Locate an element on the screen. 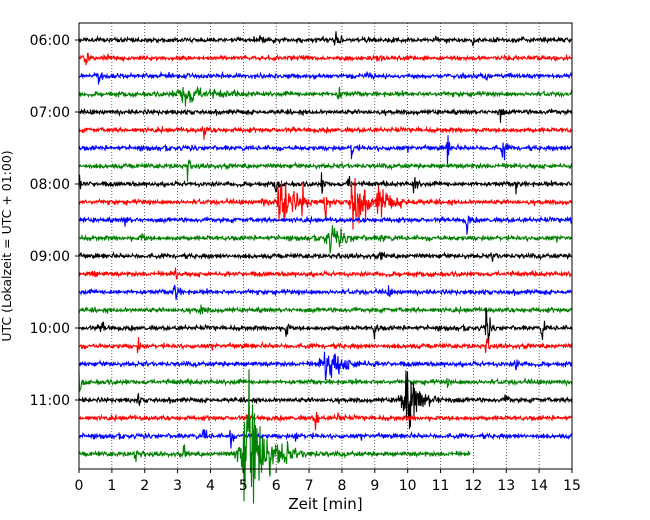  x-tick-label: 11 is located at coordinates (441, 486).